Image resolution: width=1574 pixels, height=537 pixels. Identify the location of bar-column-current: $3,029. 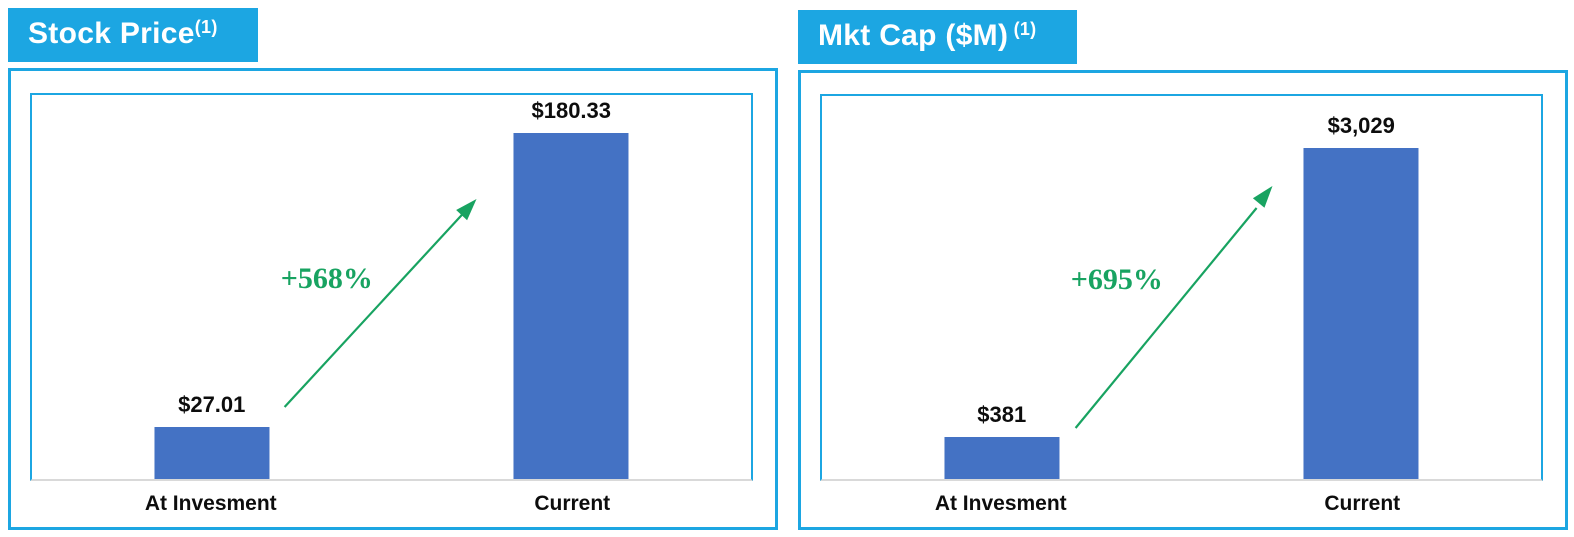
(1361, 287).